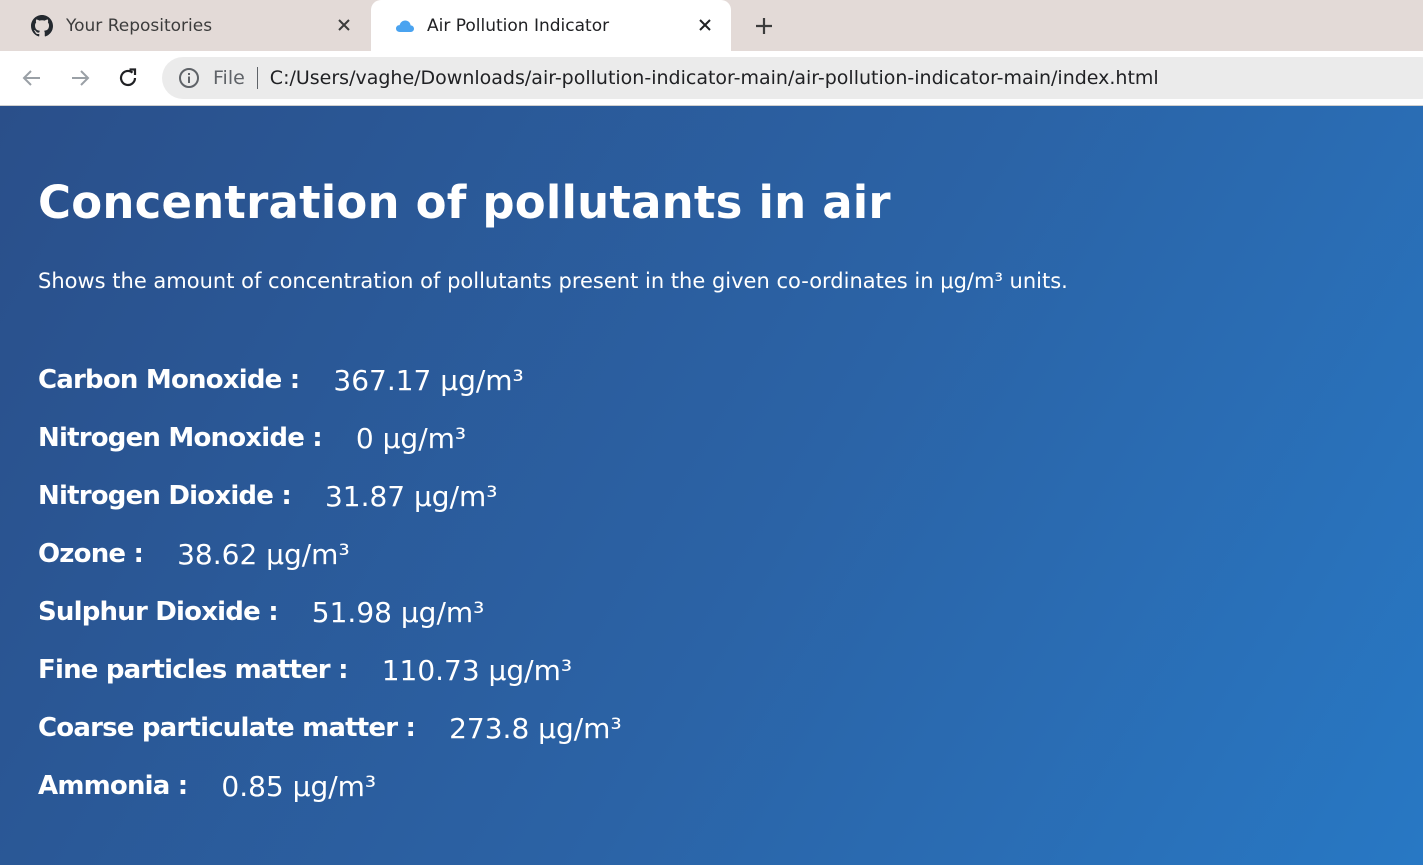  Describe the element at coordinates (139, 25) in the screenshot. I see `tab-title: Your Repositories` at that location.